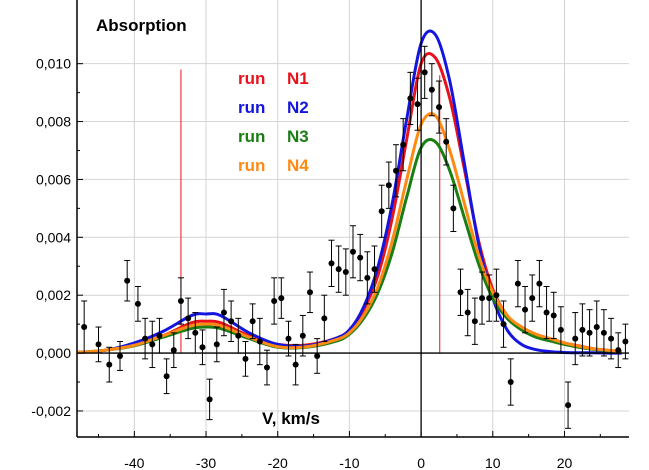 The width and height of the screenshot is (649, 470). I want to click on y-tick-label: 0,002, so click(53, 295).